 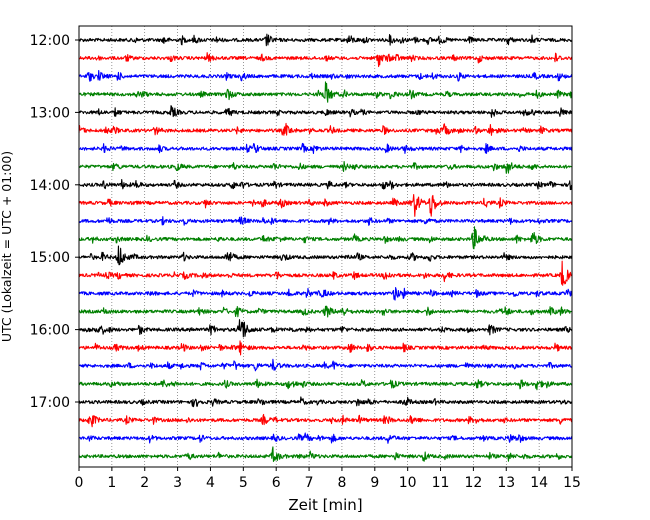 What do you see at coordinates (111, 483) in the screenshot?
I see `x-tick-label: 1` at bounding box center [111, 483].